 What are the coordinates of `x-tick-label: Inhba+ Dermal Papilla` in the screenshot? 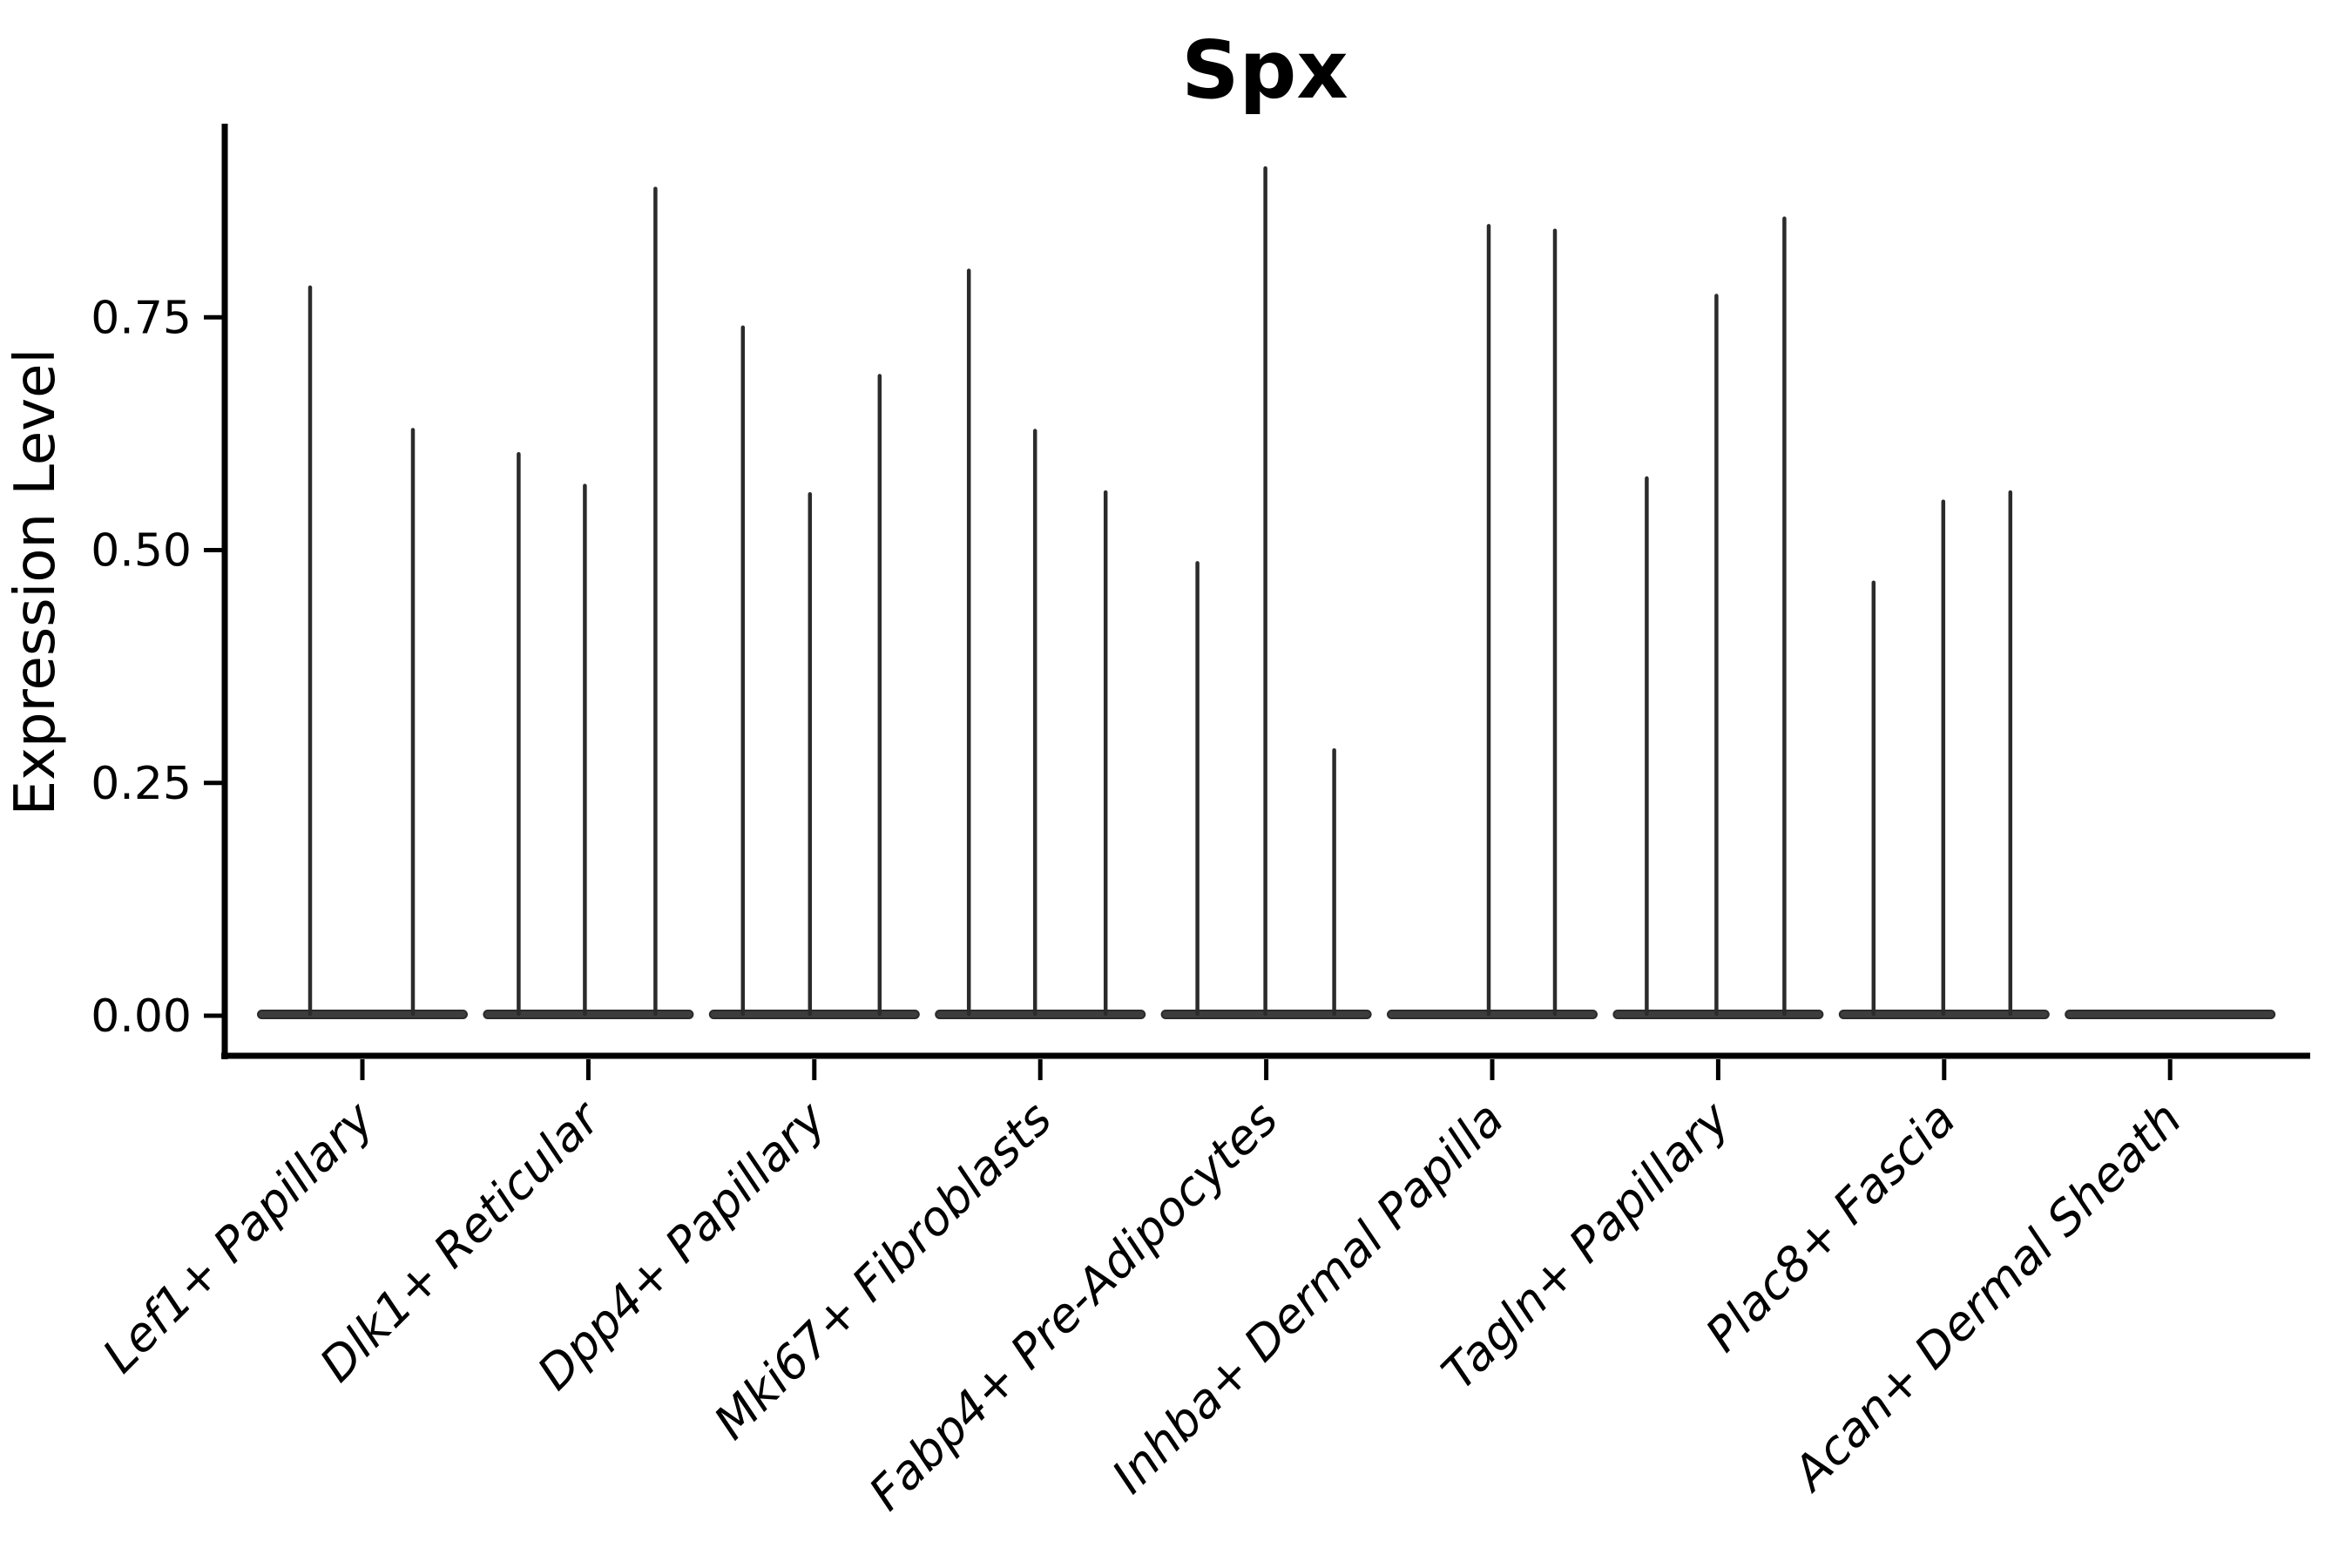 It's located at (1307, 1298).